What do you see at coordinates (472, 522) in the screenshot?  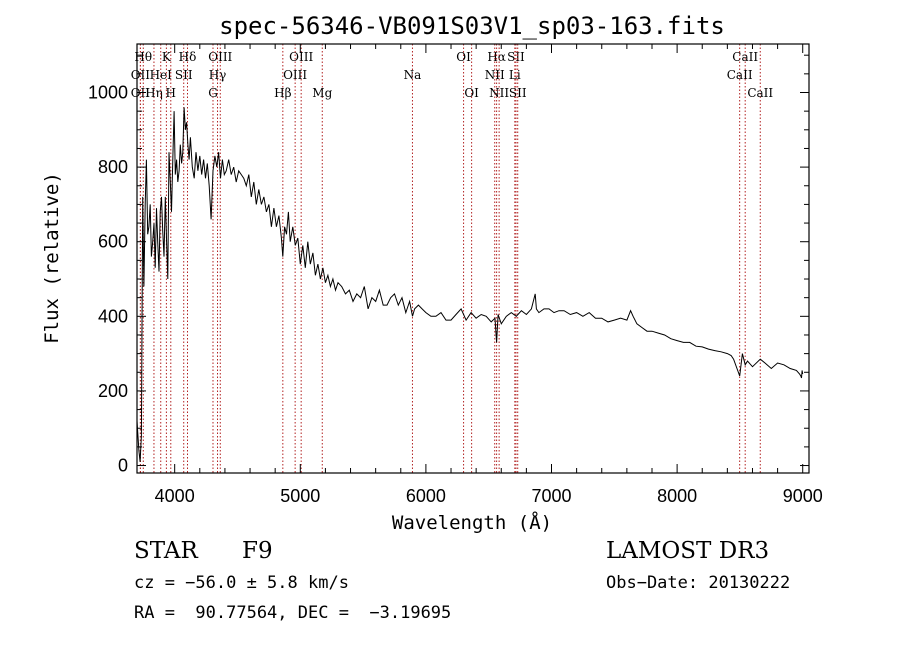 I see `x-axis-label: Wavelength (Å)` at bounding box center [472, 522].